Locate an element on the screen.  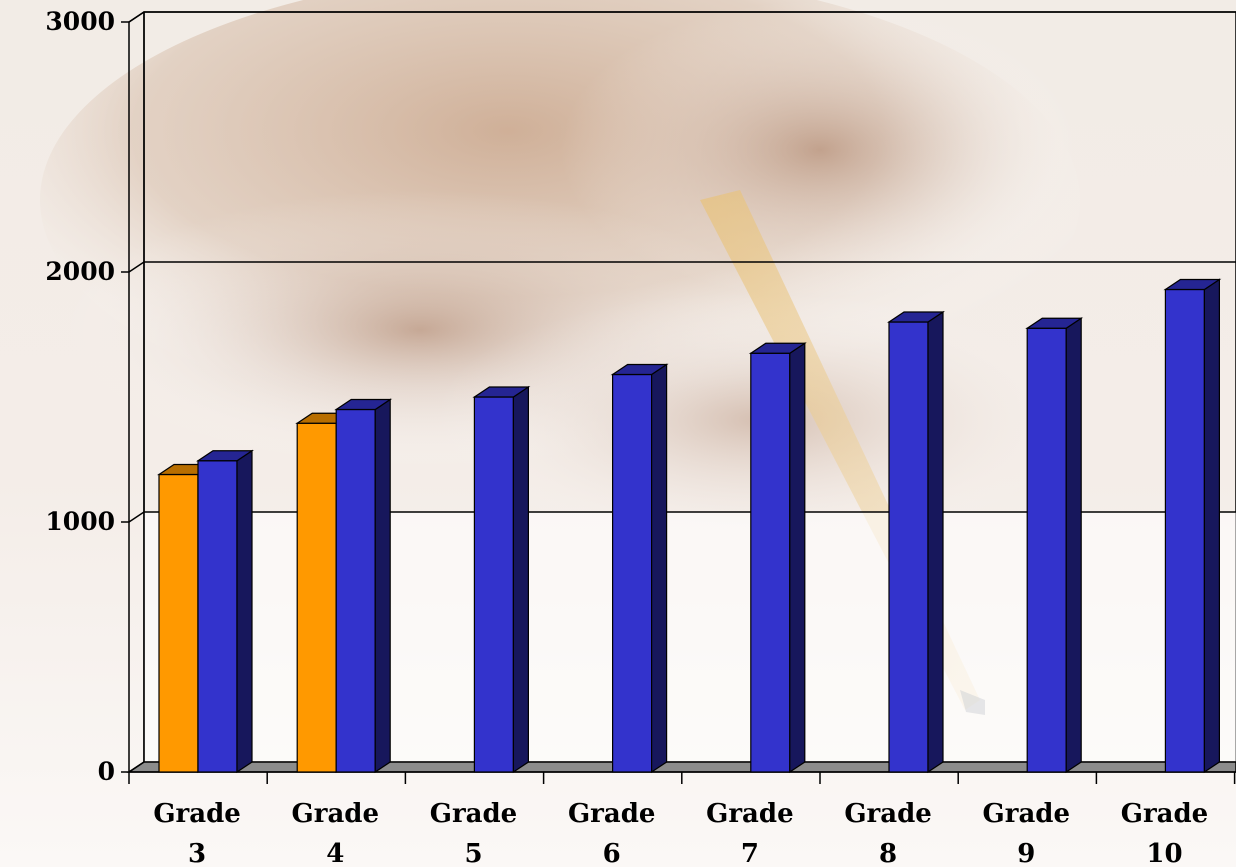
x-tick-label: Grade 4 is located at coordinates (335, 833).